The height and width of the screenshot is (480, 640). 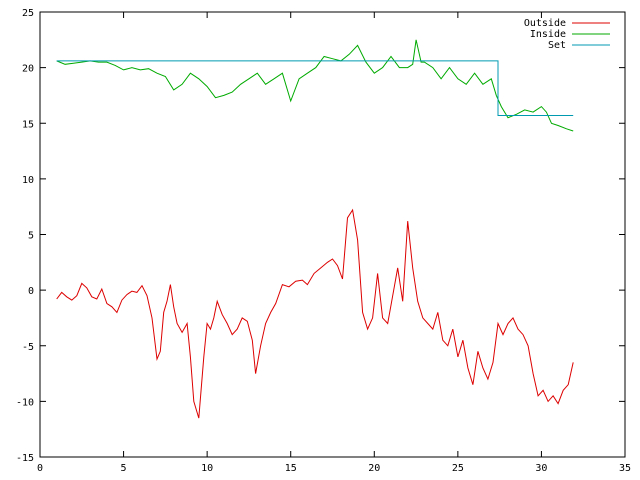 What do you see at coordinates (31, 236) in the screenshot?
I see `y-tick-label: 5` at bounding box center [31, 236].